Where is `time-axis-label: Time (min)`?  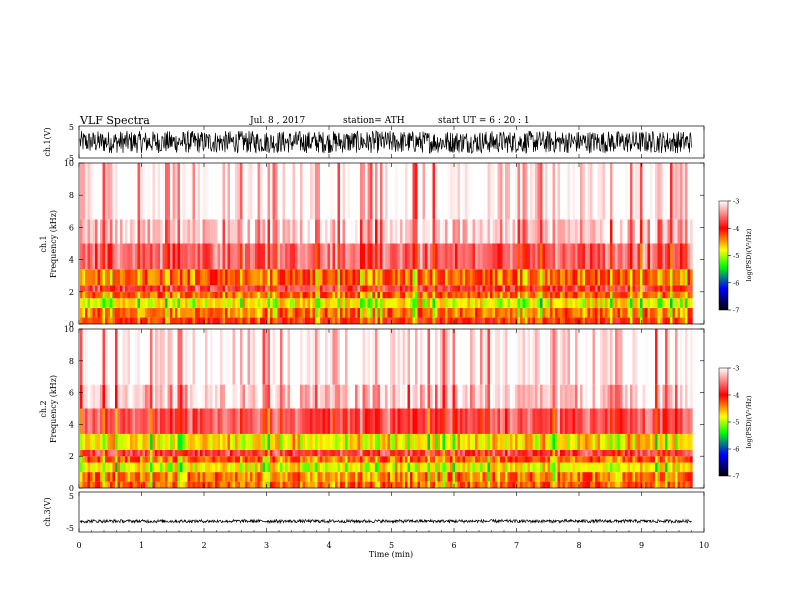 time-axis-label: Time (min) is located at coordinates (391, 554).